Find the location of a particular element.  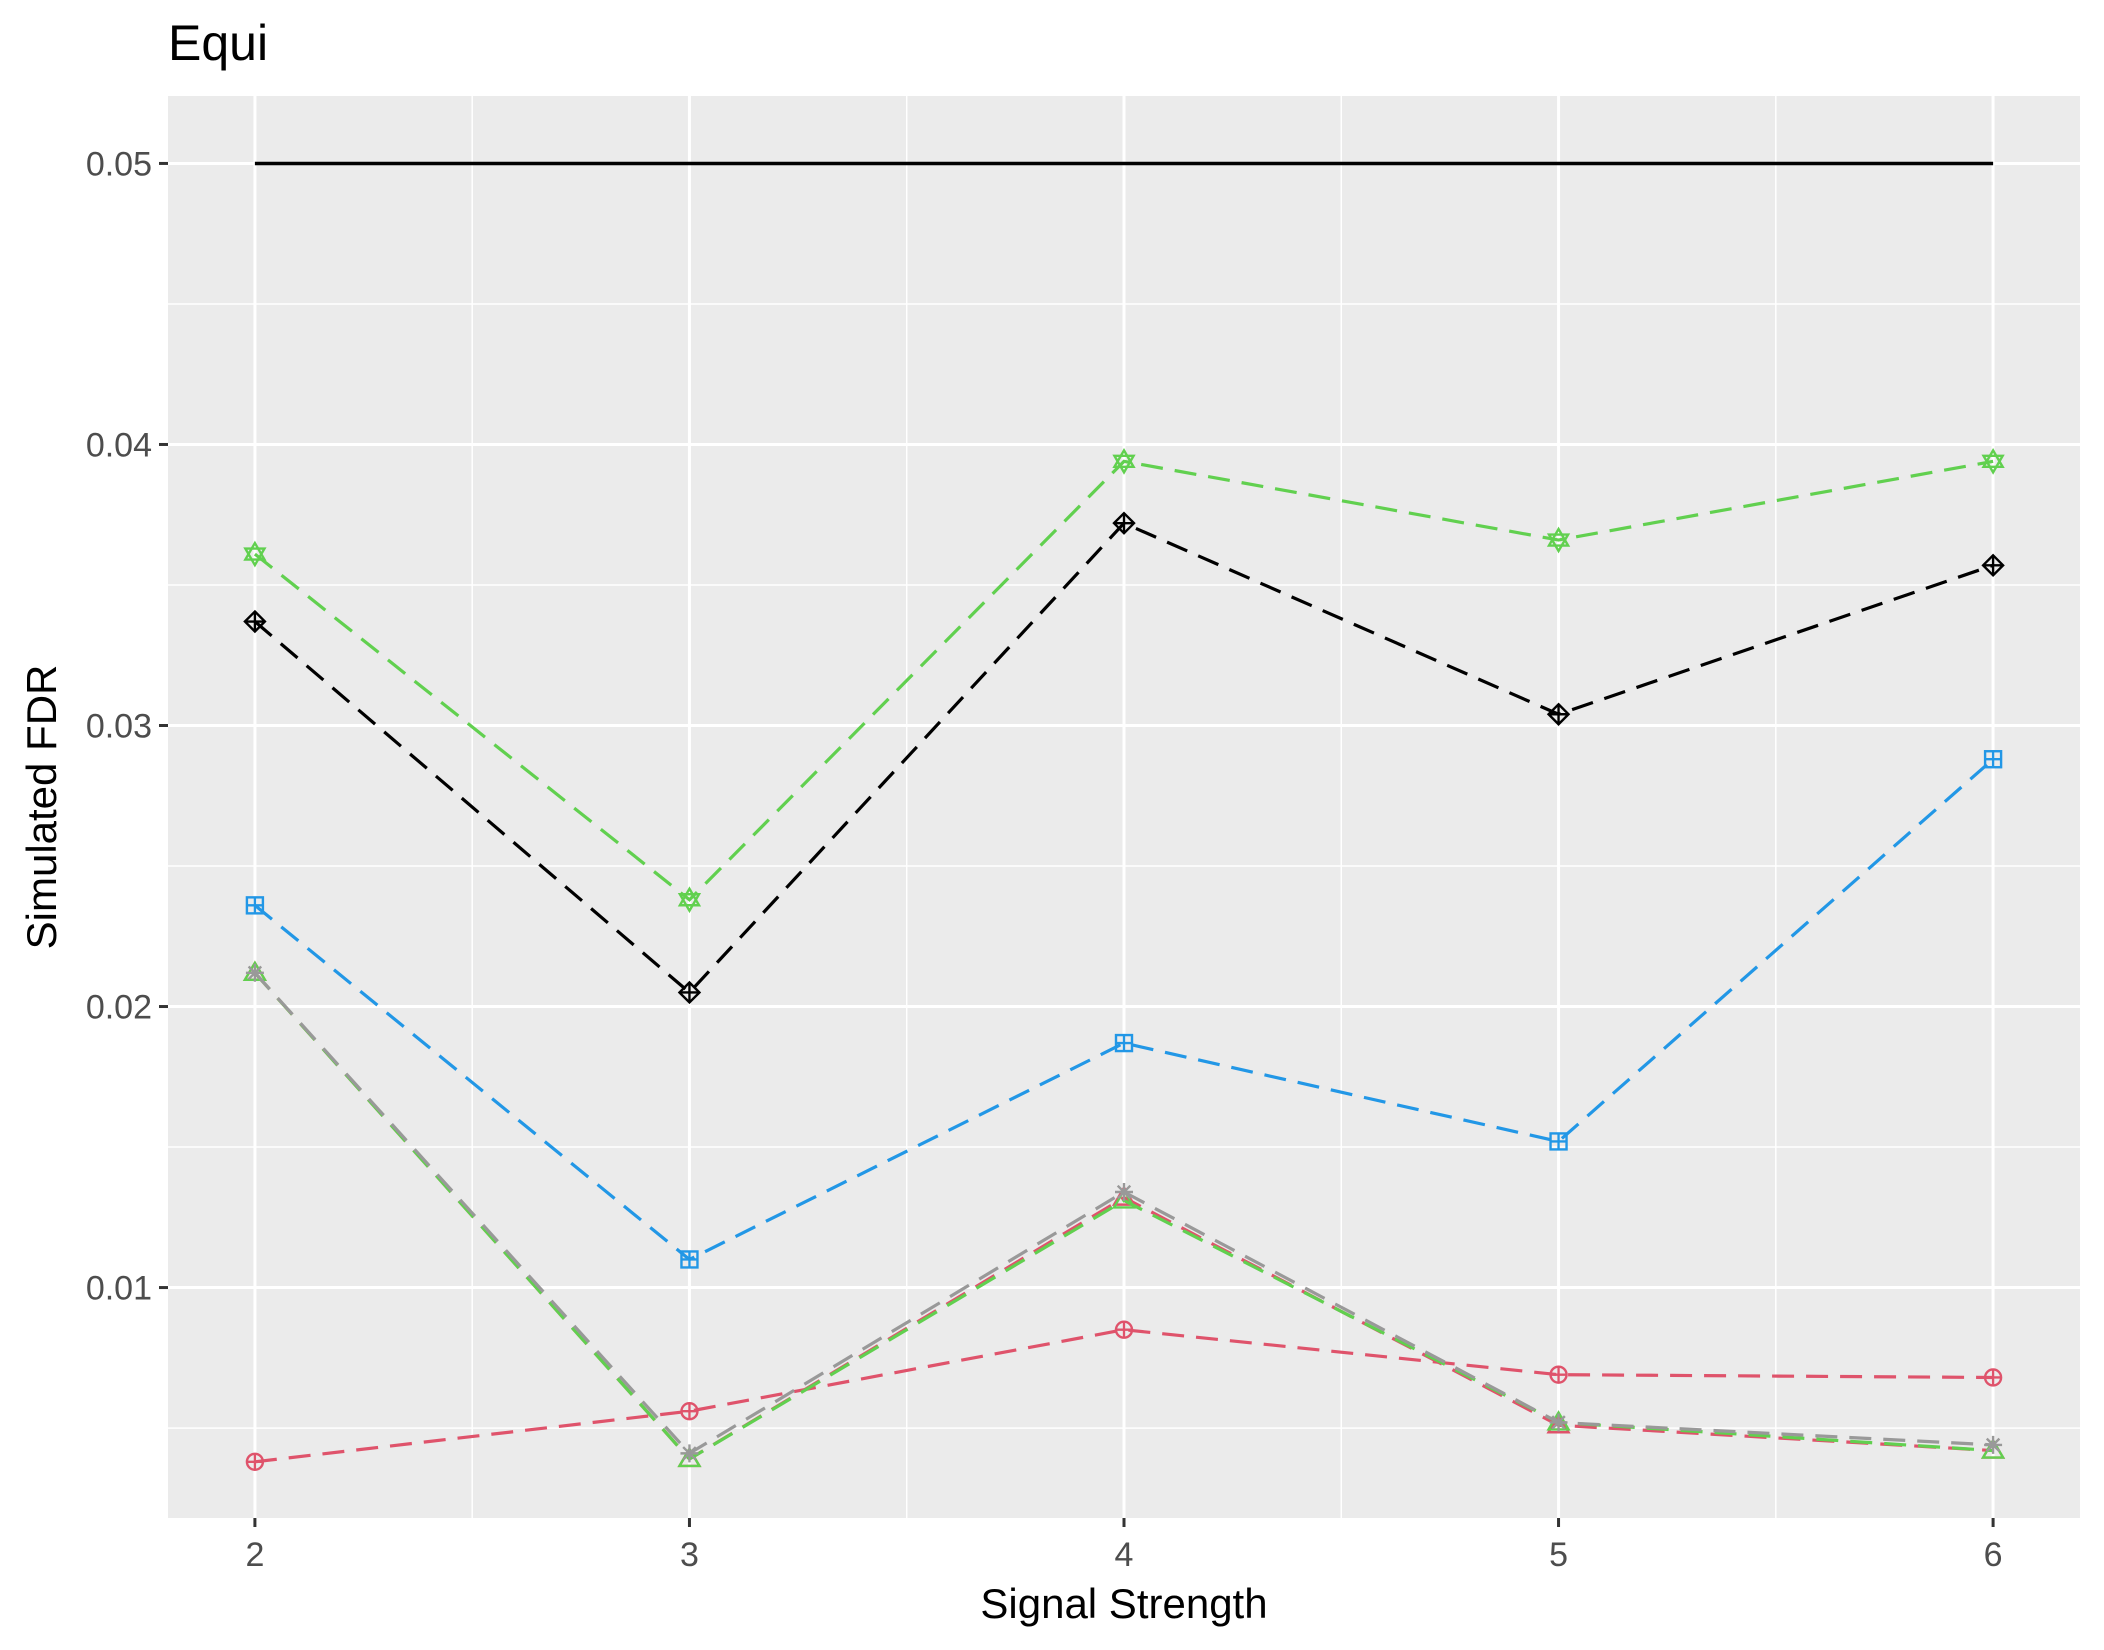

y-tick-label: 0.05 is located at coordinates (119, 164).